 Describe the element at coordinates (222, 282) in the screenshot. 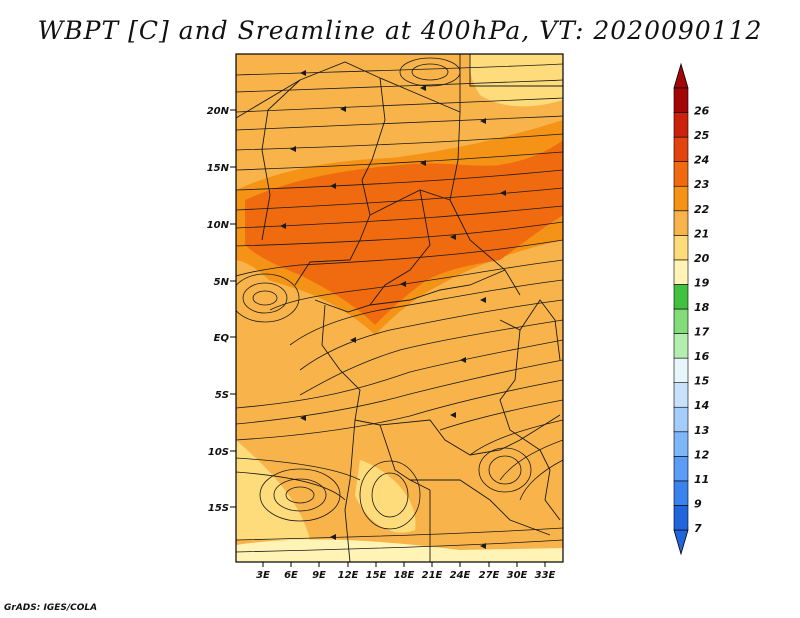

I see `lat-tick-label: 5N` at that location.